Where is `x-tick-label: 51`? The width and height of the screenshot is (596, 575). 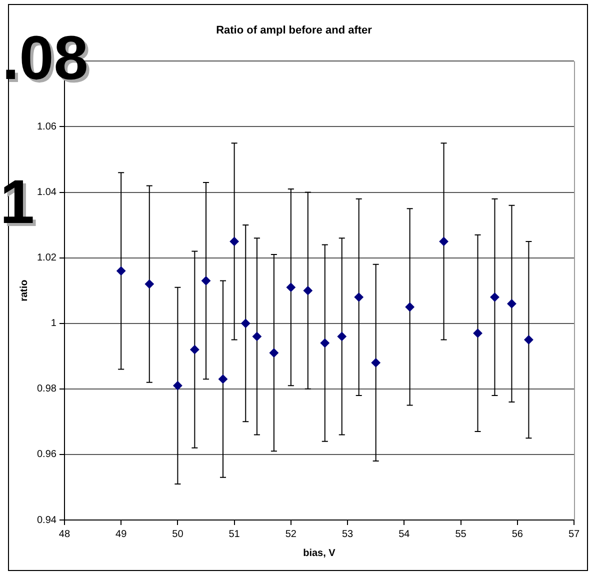 x-tick-label: 51 is located at coordinates (234, 534).